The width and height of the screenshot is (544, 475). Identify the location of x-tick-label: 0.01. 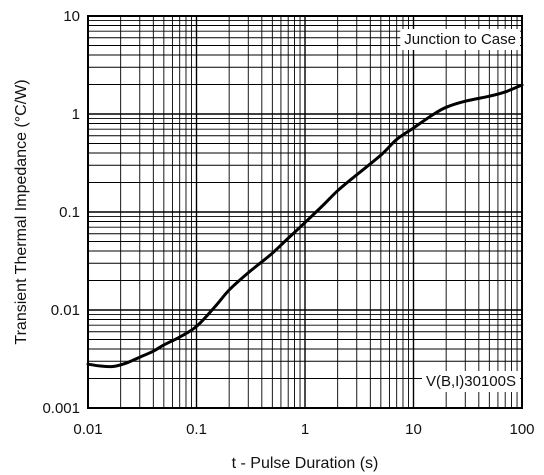
(87, 429).